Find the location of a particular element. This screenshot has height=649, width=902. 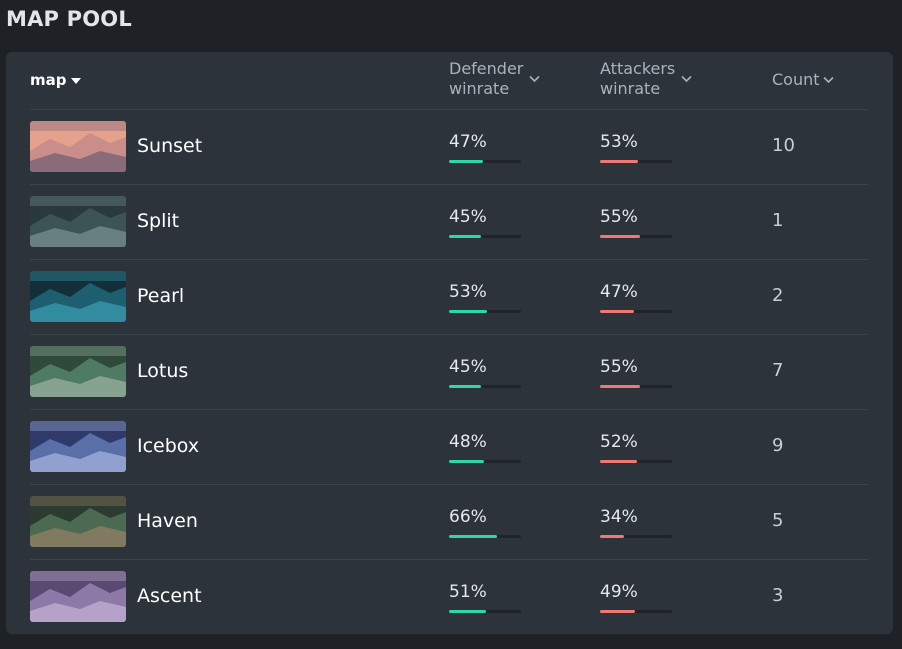

table-row: Split 45% 55% 1 is located at coordinates (449, 222).